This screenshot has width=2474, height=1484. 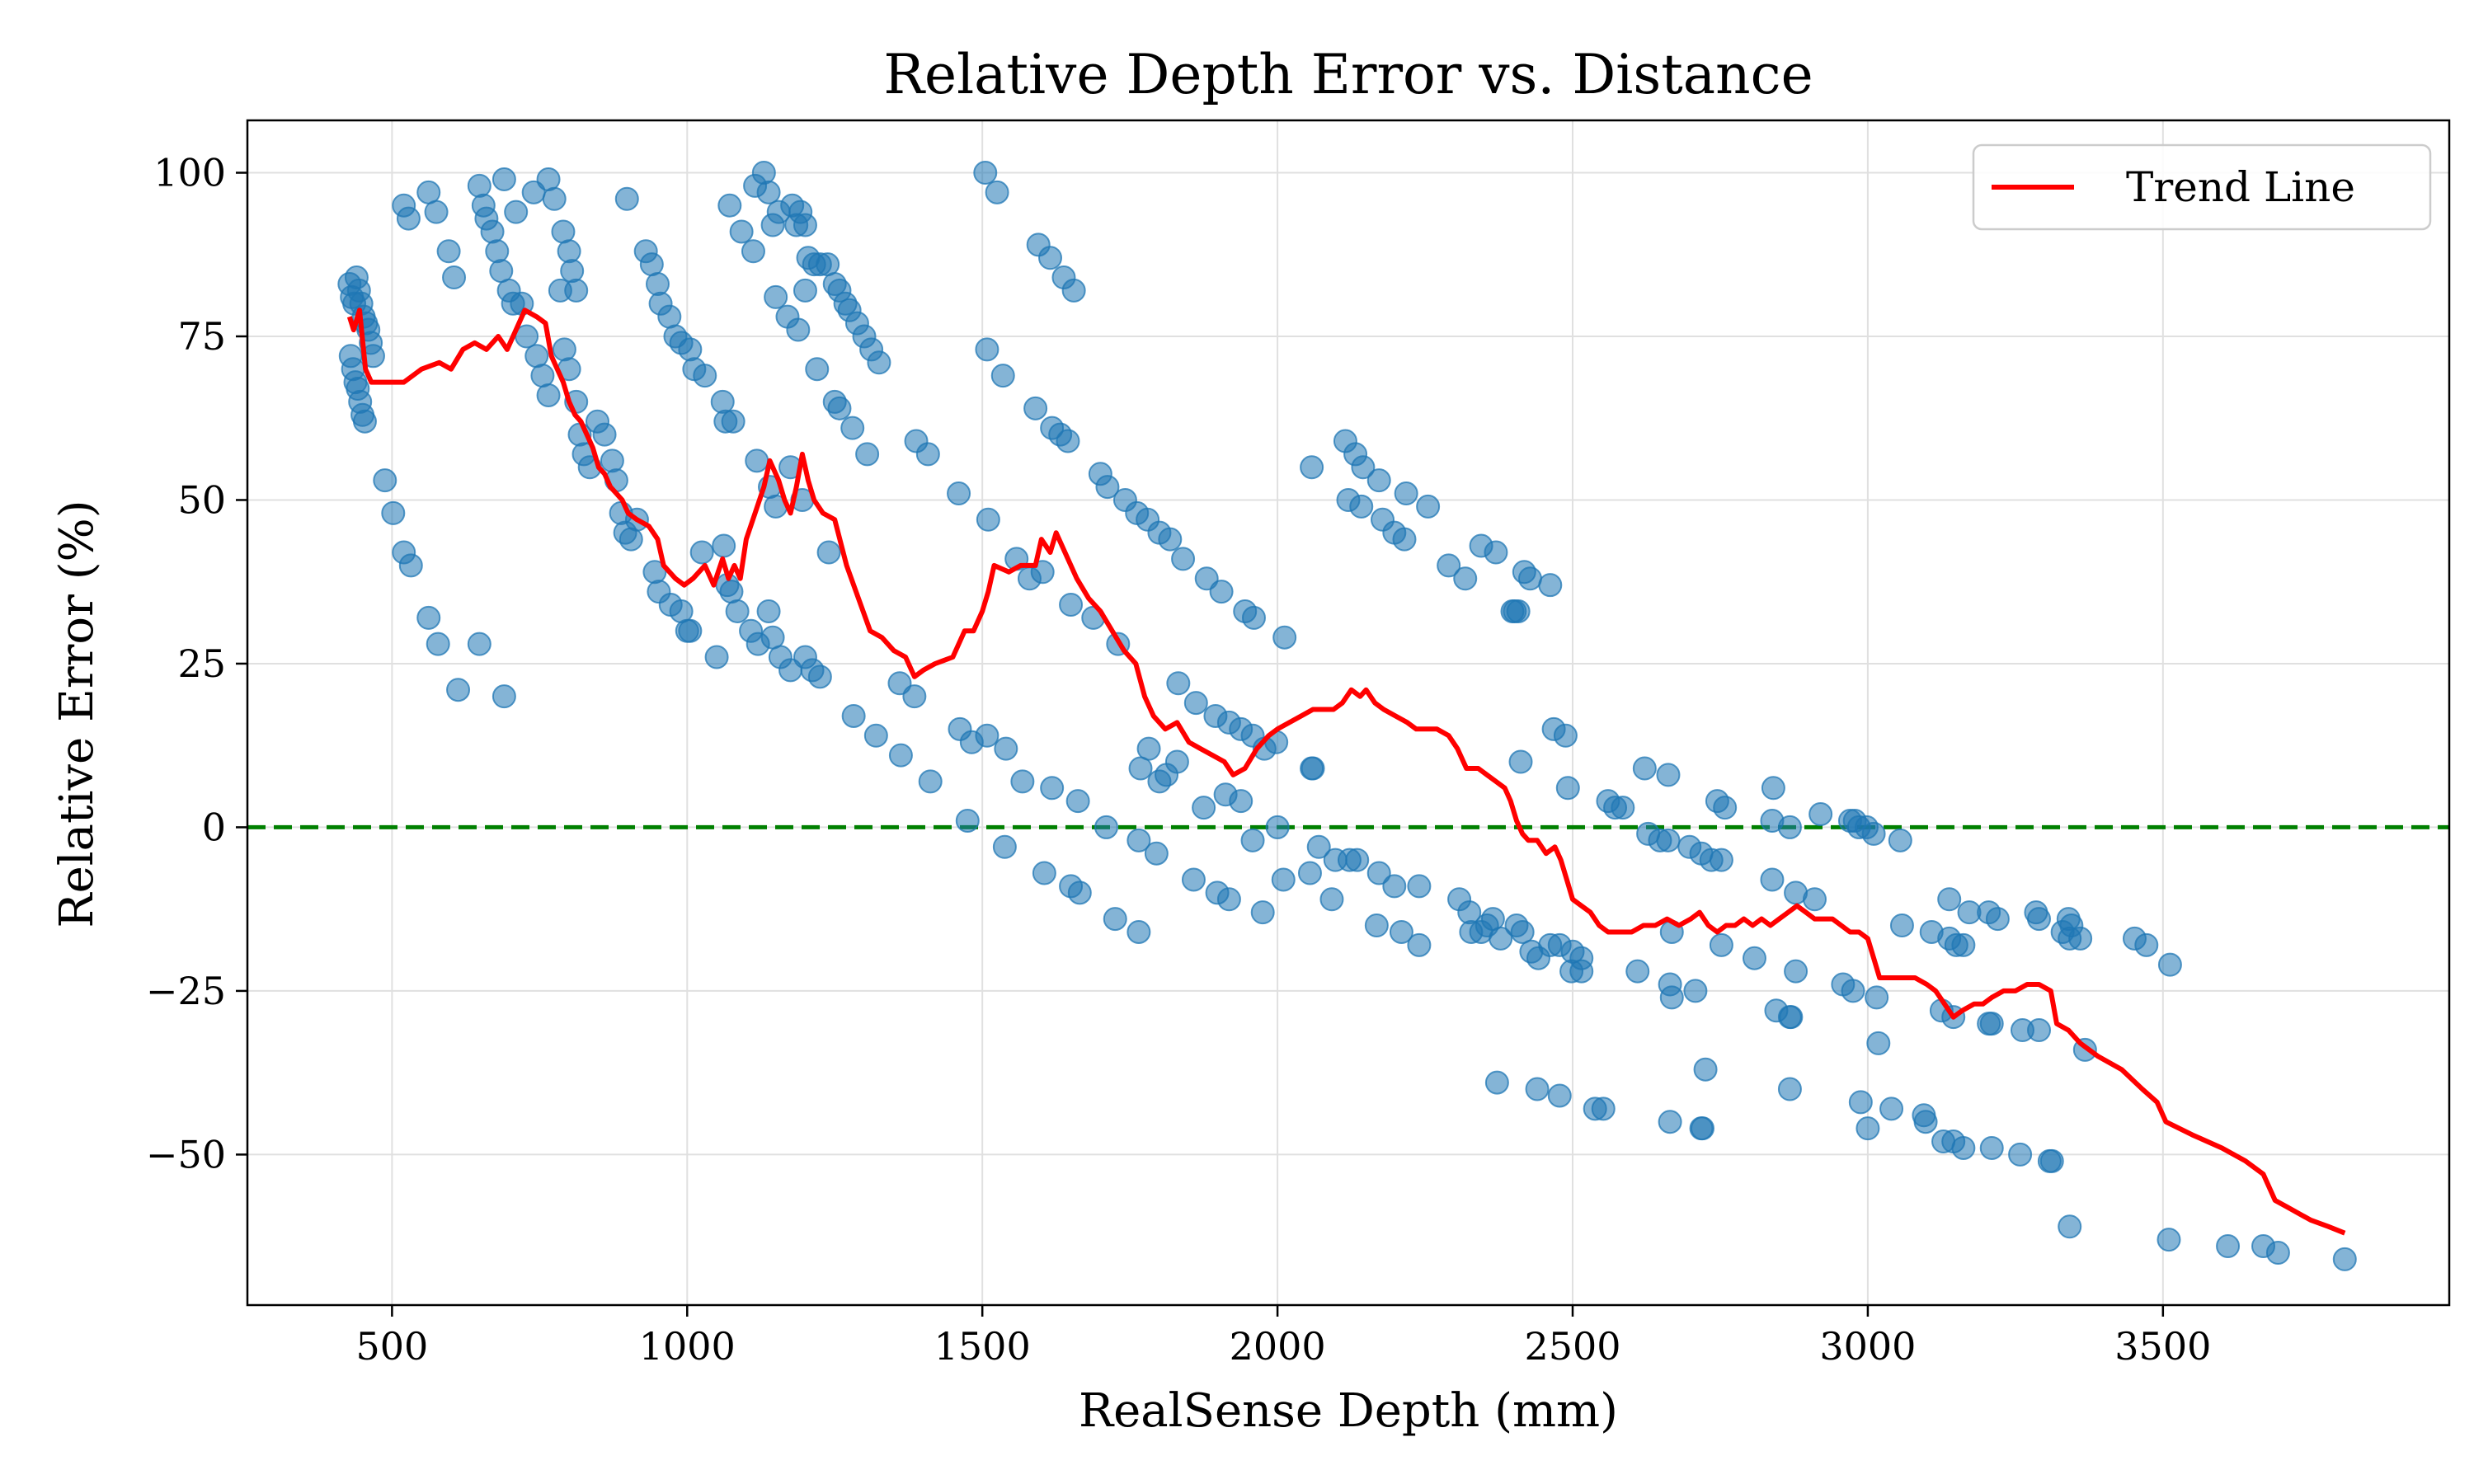 What do you see at coordinates (1278, 1346) in the screenshot?
I see `x-tick-label-2000: 2000` at bounding box center [1278, 1346].